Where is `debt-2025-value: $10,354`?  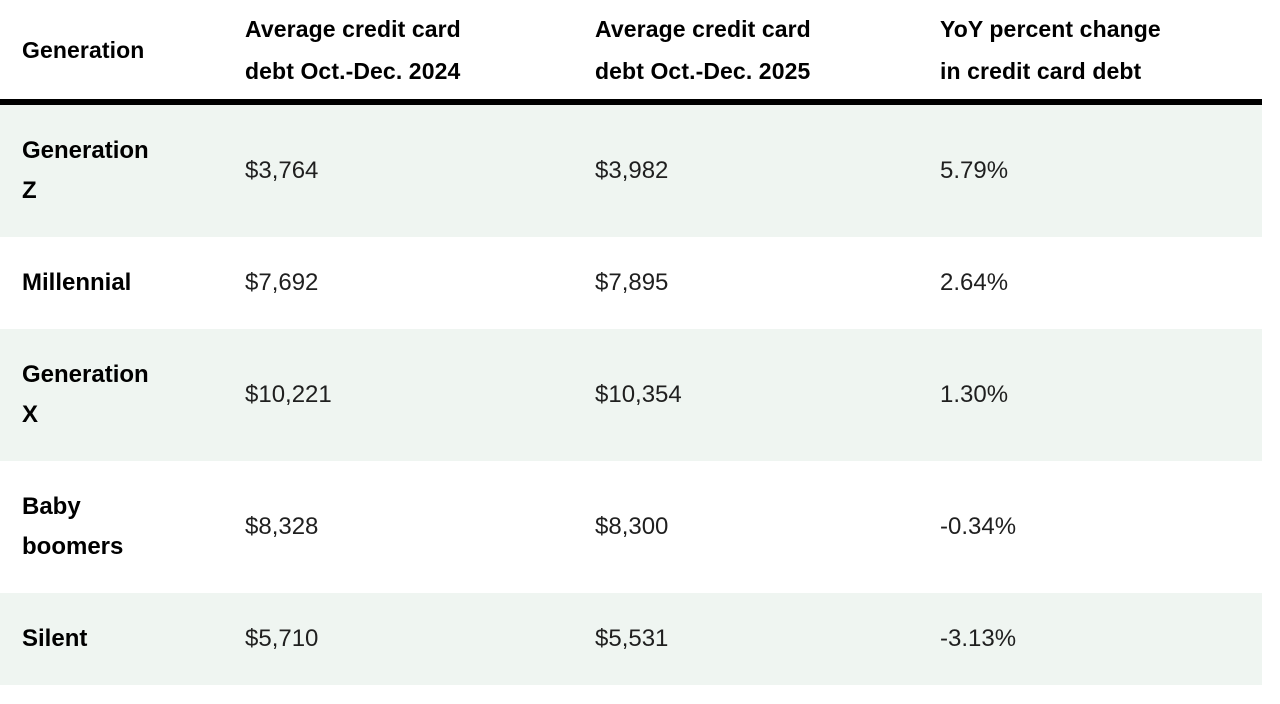 debt-2025-value: $10,354 is located at coordinates (745, 395).